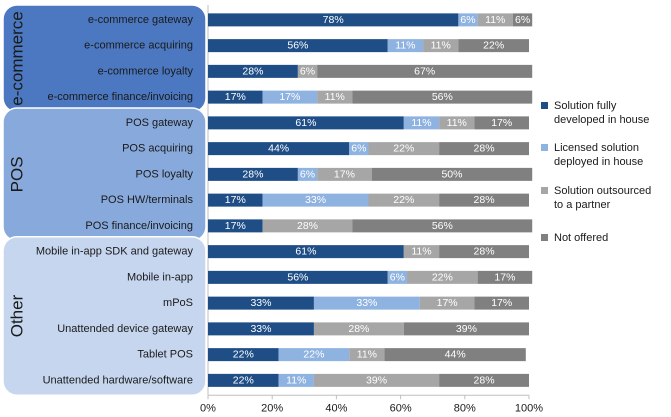  What do you see at coordinates (582, 205) in the screenshot?
I see `legend-label-line: to a partner` at bounding box center [582, 205].